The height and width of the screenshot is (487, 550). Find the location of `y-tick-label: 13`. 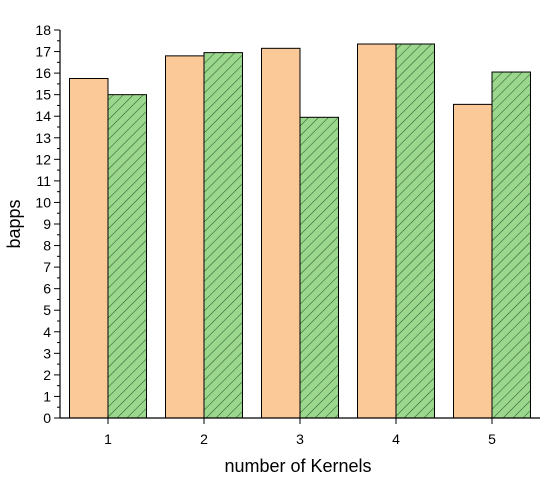

y-tick-label: 13 is located at coordinates (43, 138).